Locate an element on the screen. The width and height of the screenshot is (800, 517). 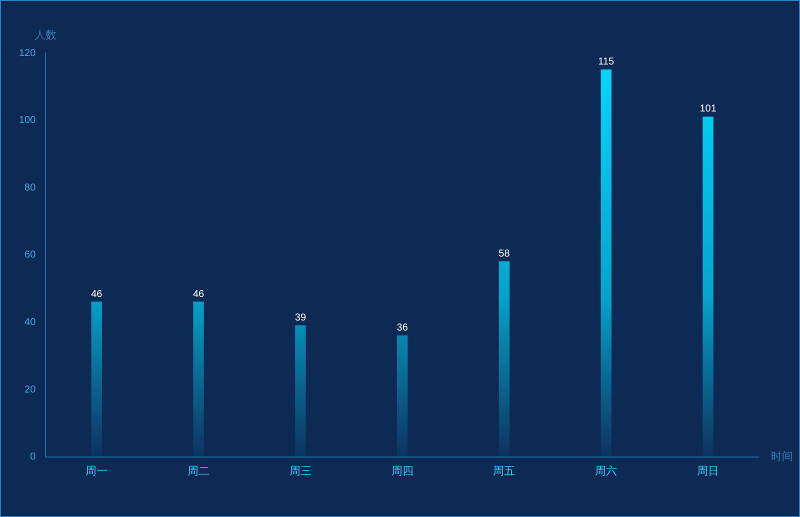
x-tick-label: 周一 is located at coordinates (97, 471).